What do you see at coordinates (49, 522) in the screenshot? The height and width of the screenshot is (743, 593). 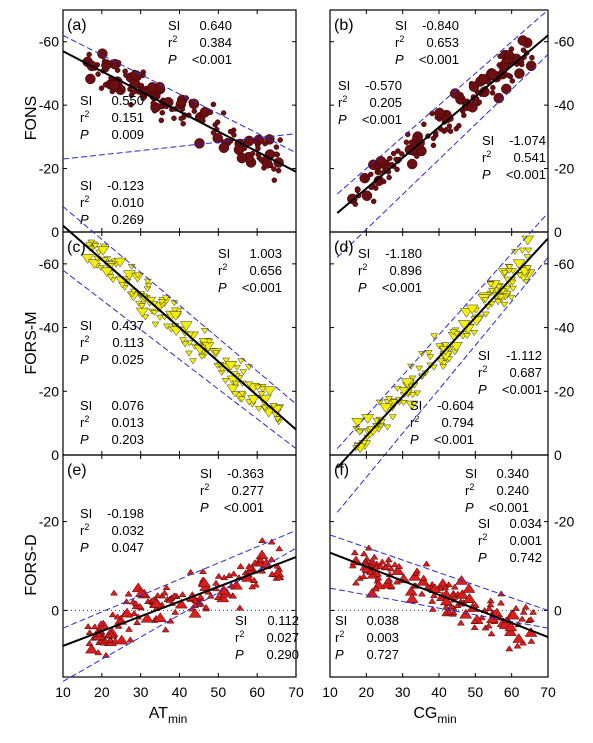 I see `y-tick-label: -20` at bounding box center [49, 522].